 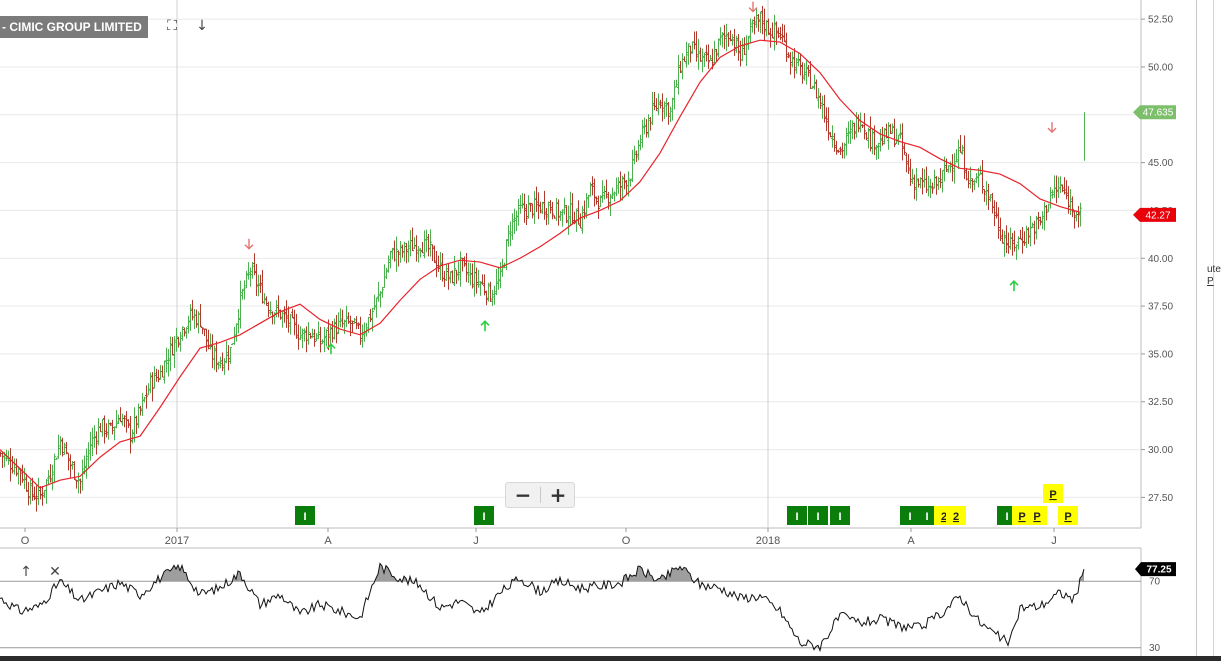 I want to click on overbought-area, so click(x=542, y=572).